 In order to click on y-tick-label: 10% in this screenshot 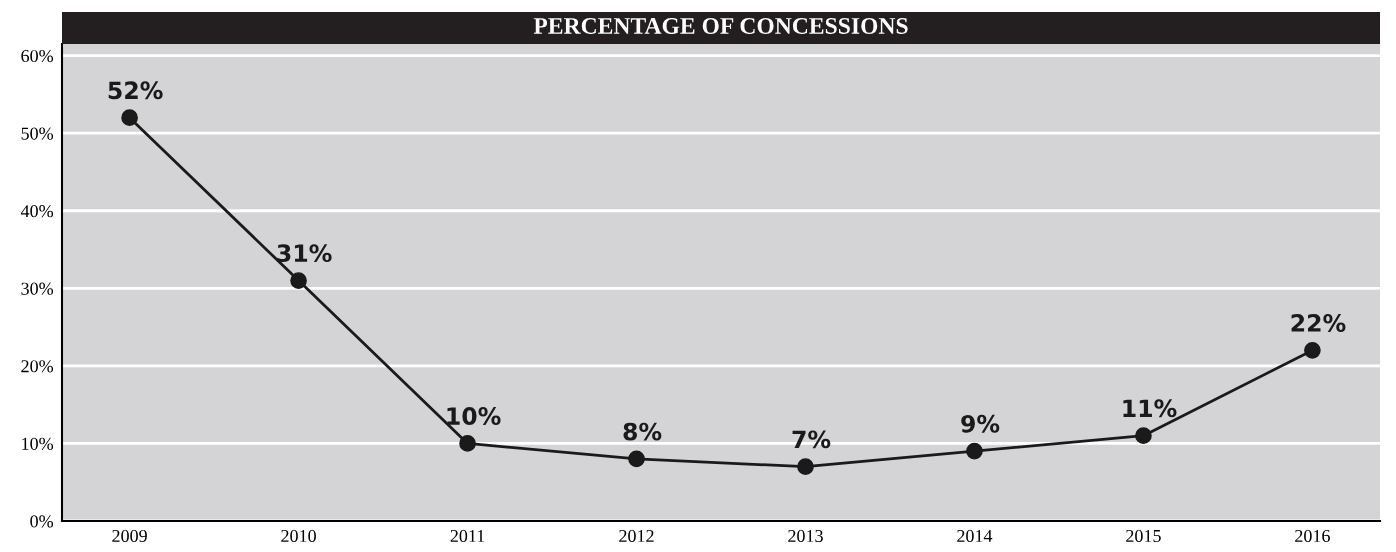, I will do `click(38, 443)`.